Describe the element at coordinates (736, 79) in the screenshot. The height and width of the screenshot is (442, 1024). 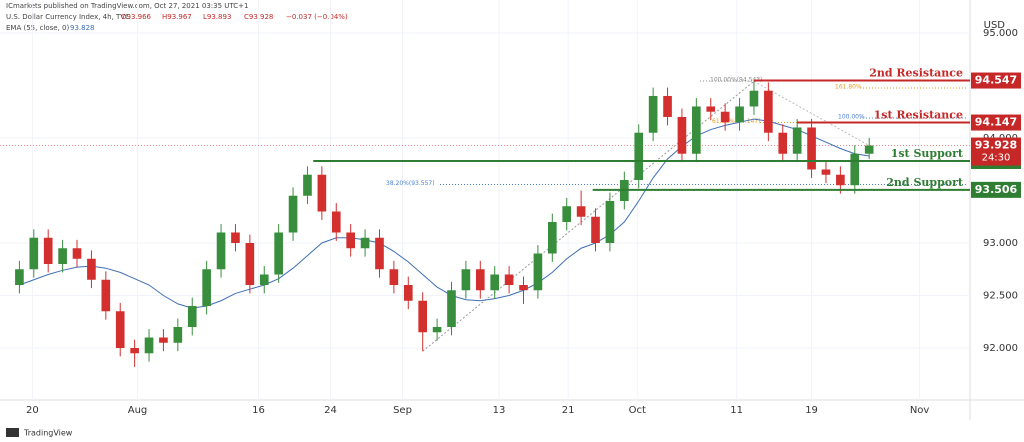
I see `fib-label: 100.00%(94.543)` at that location.